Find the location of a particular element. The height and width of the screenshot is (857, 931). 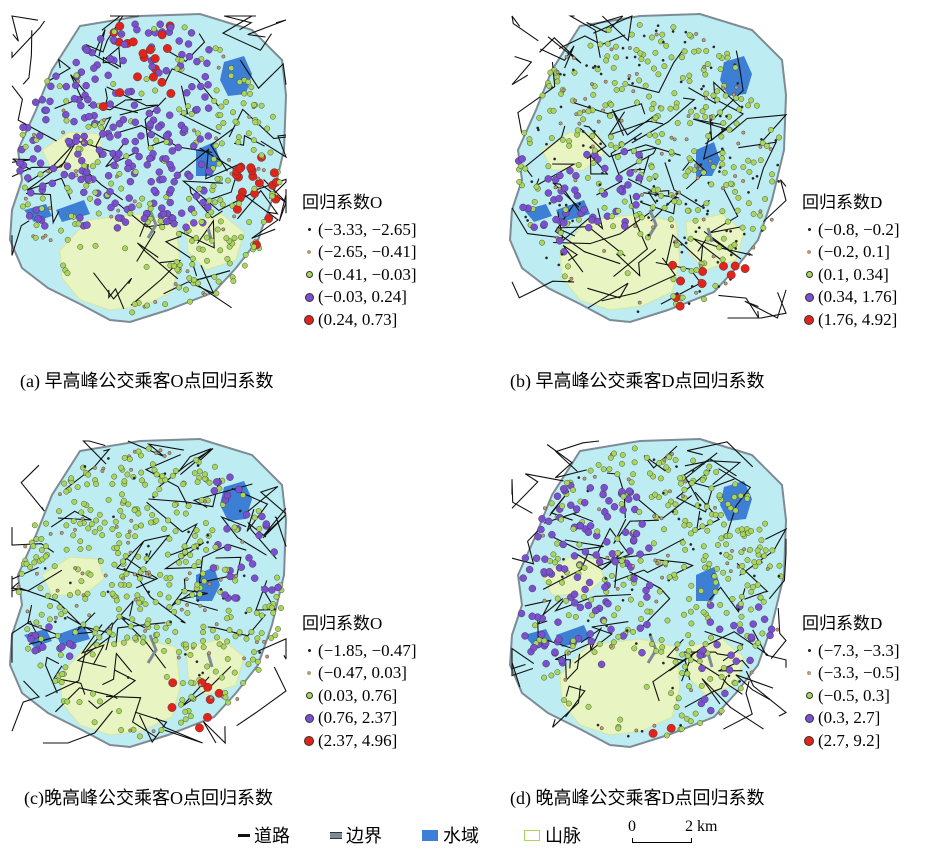

scale-start-label: 0 is located at coordinates (632, 827).